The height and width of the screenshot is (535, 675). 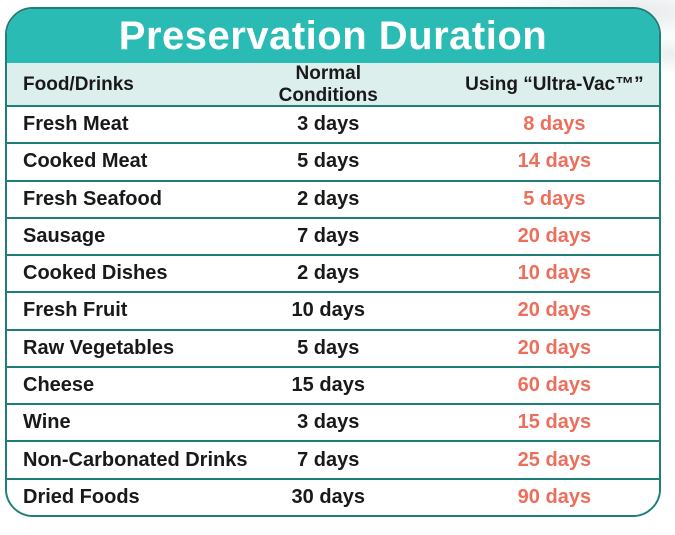 What do you see at coordinates (328, 384) in the screenshot?
I see `normal-cell: 15 days` at bounding box center [328, 384].